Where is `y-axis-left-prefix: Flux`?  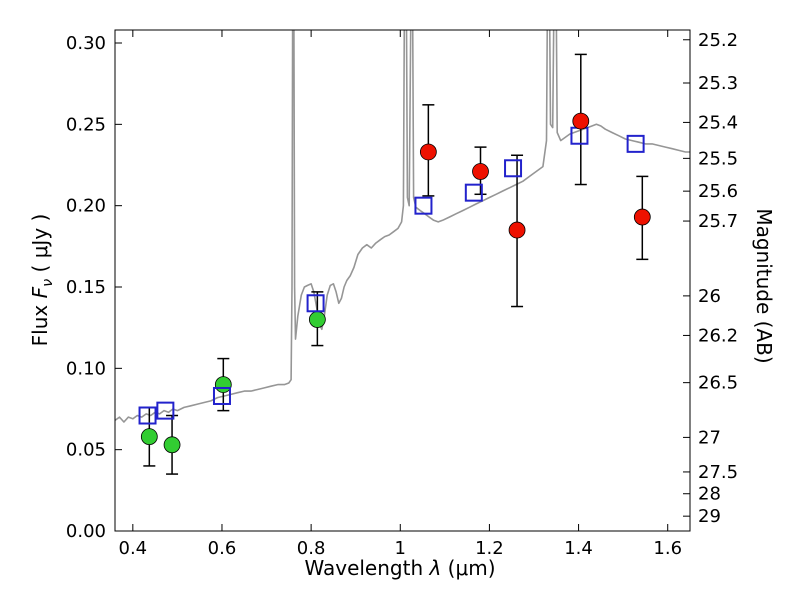
y-axis-left-prefix: Flux is located at coordinates (39, 322).